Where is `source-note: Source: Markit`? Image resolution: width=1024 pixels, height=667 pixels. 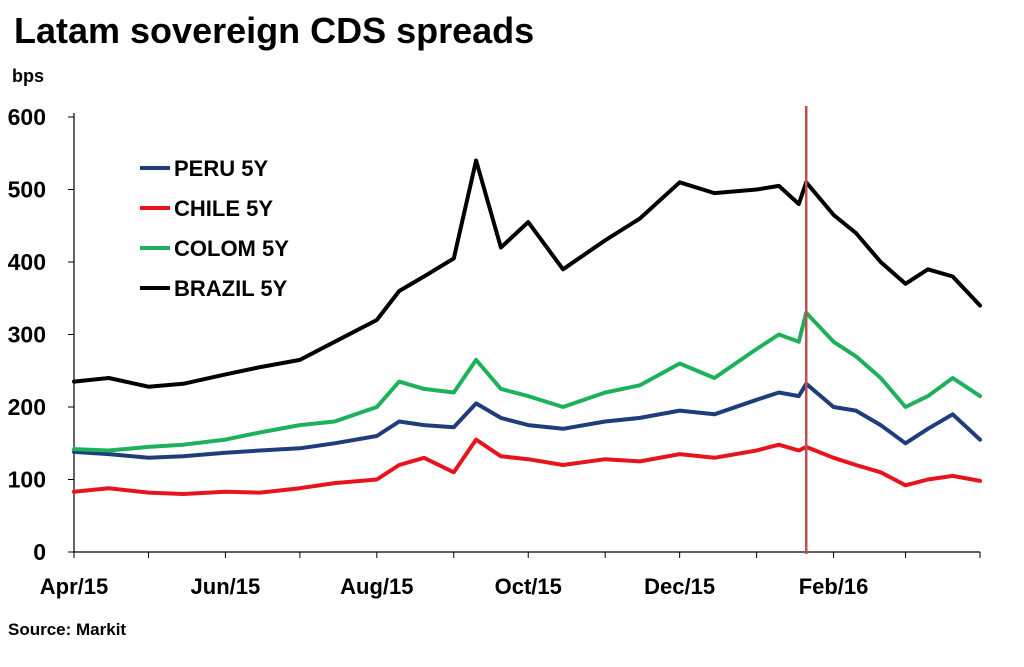 source-note: Source: Markit is located at coordinates (67, 629).